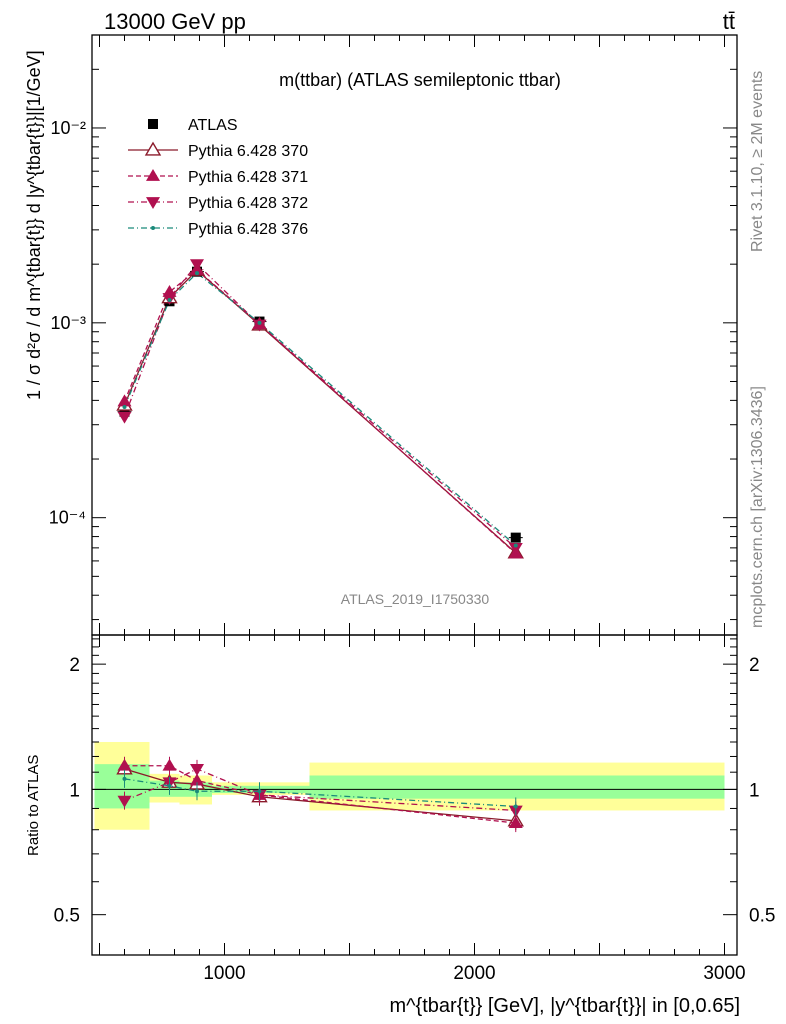  Describe the element at coordinates (67, 518) in the screenshot. I see `y-tick-label: 10⁻⁴` at that location.